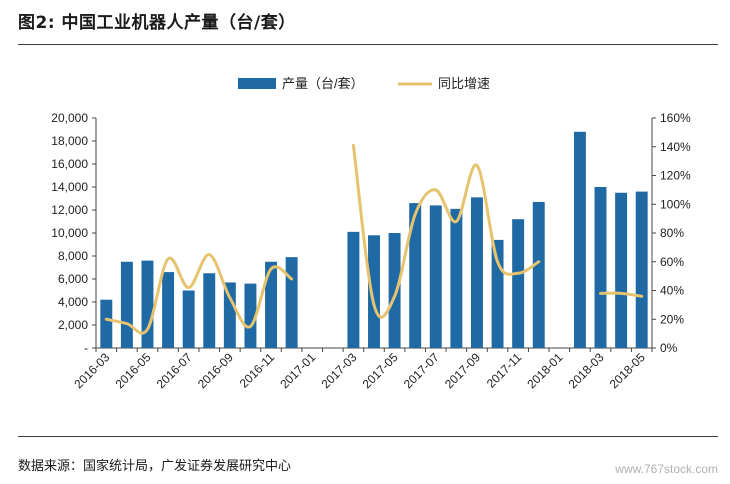 The width and height of the screenshot is (730, 484). Describe the element at coordinates (672, 291) in the screenshot. I see `right-axis-tick-label: 40%` at that location.